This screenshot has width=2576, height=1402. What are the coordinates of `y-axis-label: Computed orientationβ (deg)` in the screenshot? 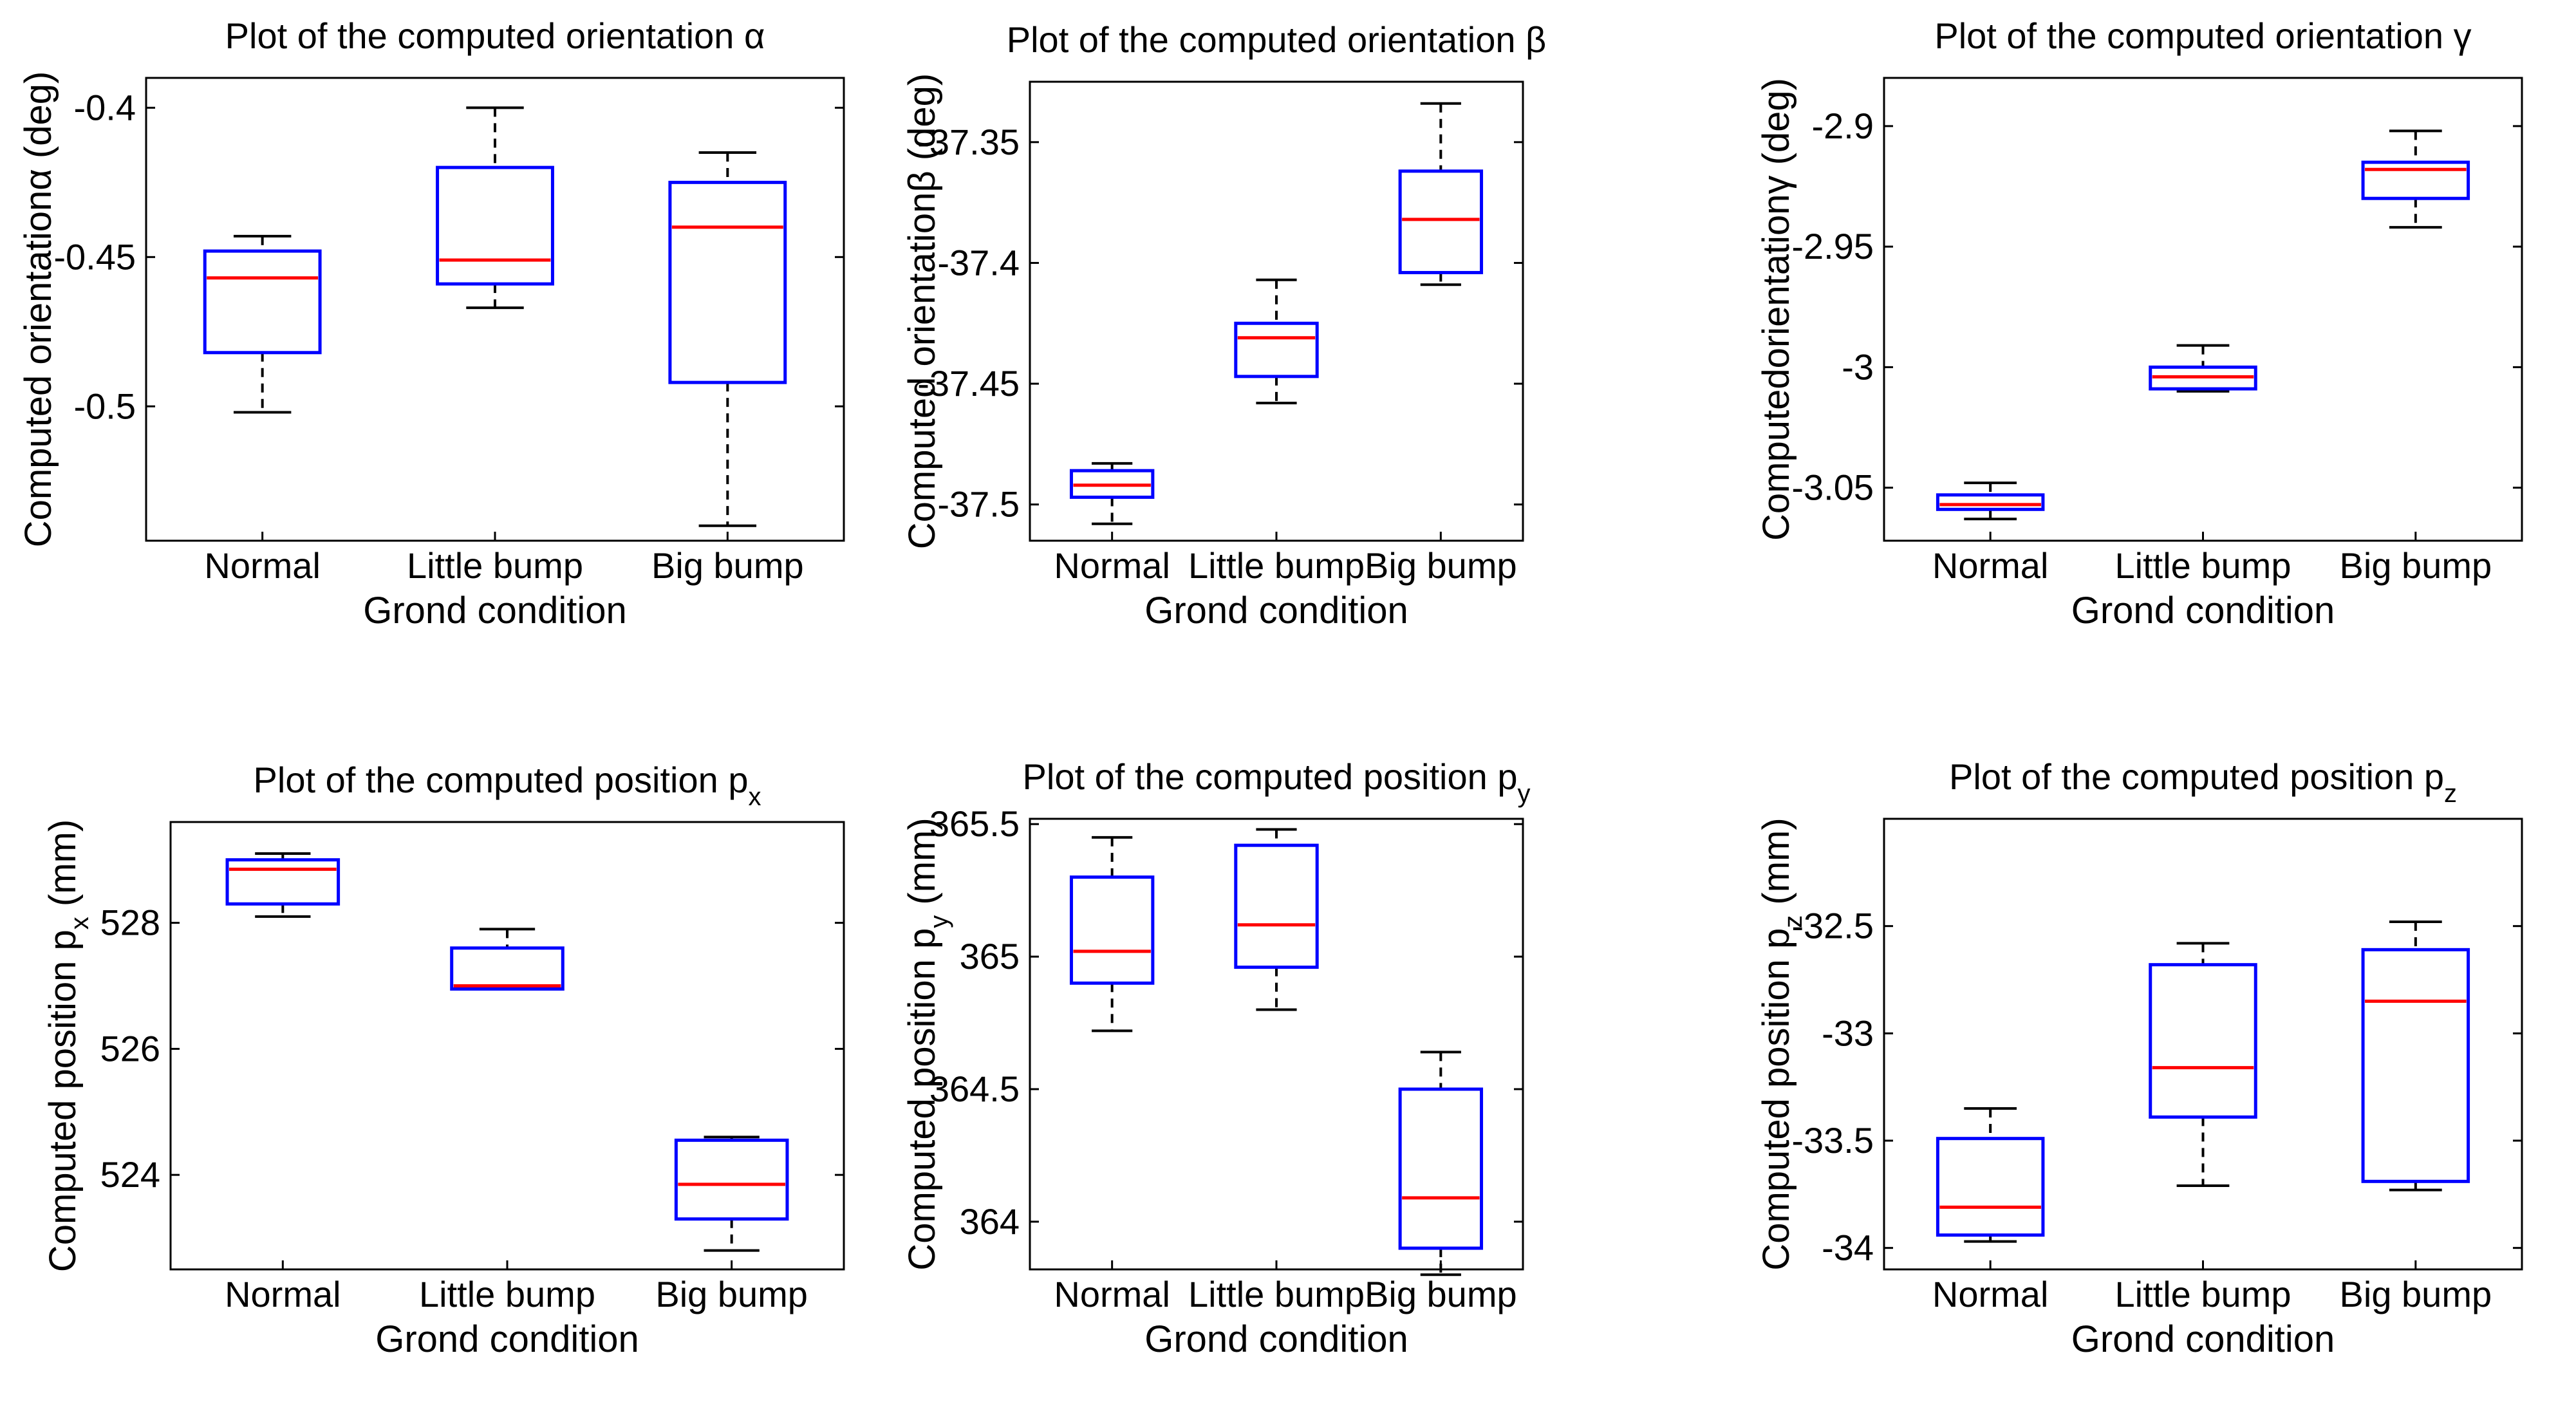 It's located at (922, 311).